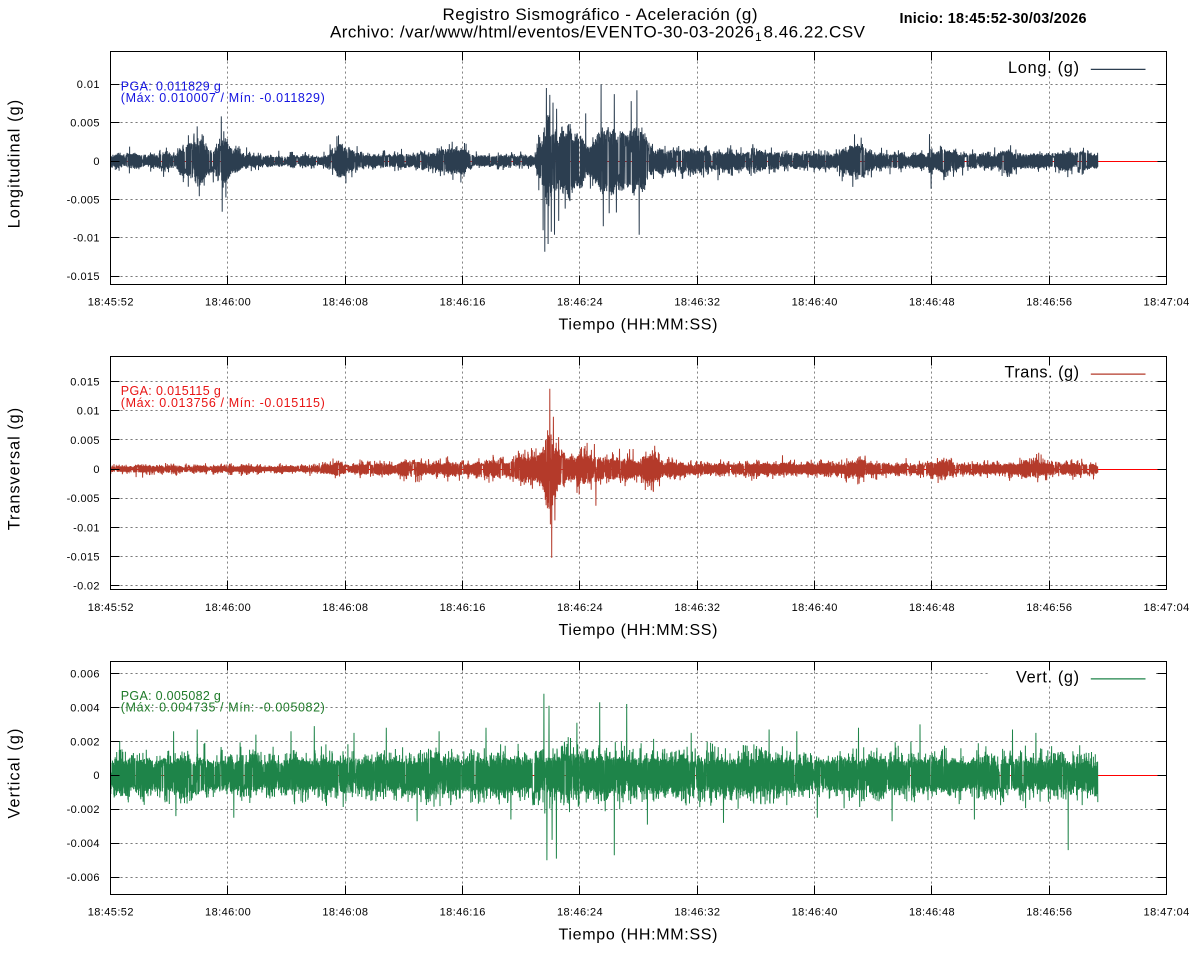 This screenshot has height=955, width=1200. I want to click on svg-text: 0.002, so click(84, 742).